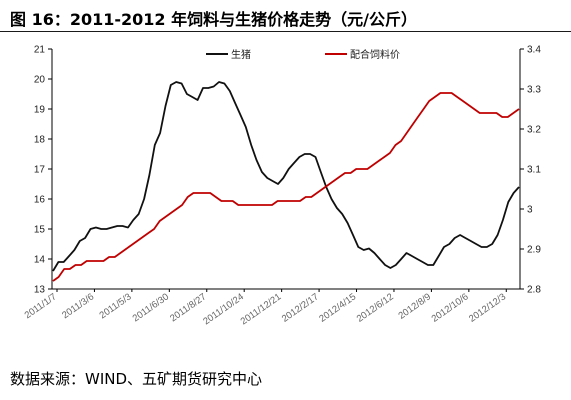 Image resolution: width=571 pixels, height=400 pixels. What do you see at coordinates (261, 309) in the screenshot?
I see `x-tick-label: 2011/12/21` at bounding box center [261, 309].